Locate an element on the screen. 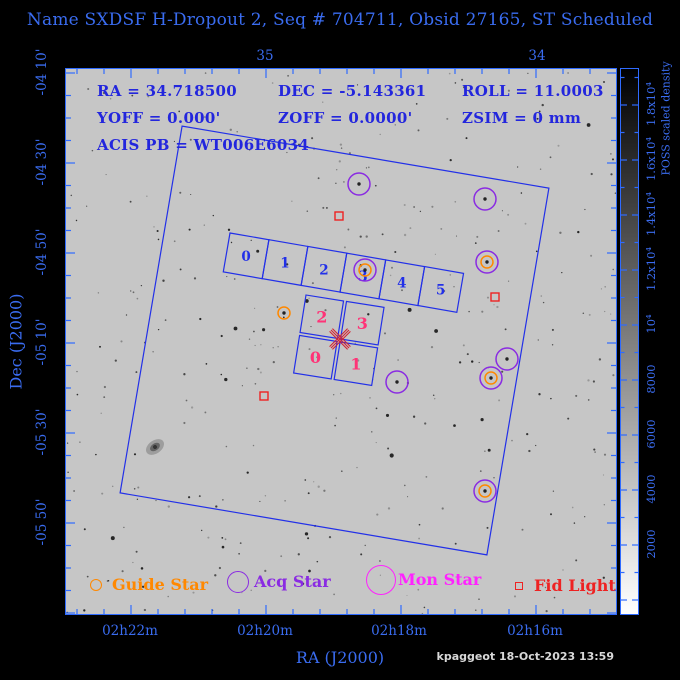  tick-label: 02h18m is located at coordinates (399, 631).